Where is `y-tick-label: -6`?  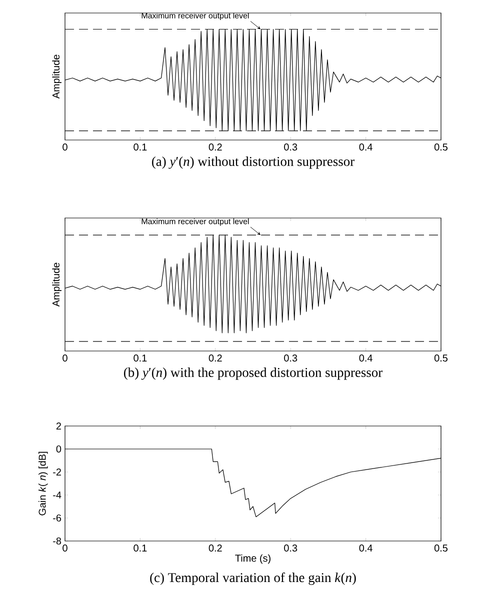 y-tick-label: -6 is located at coordinates (57, 518).